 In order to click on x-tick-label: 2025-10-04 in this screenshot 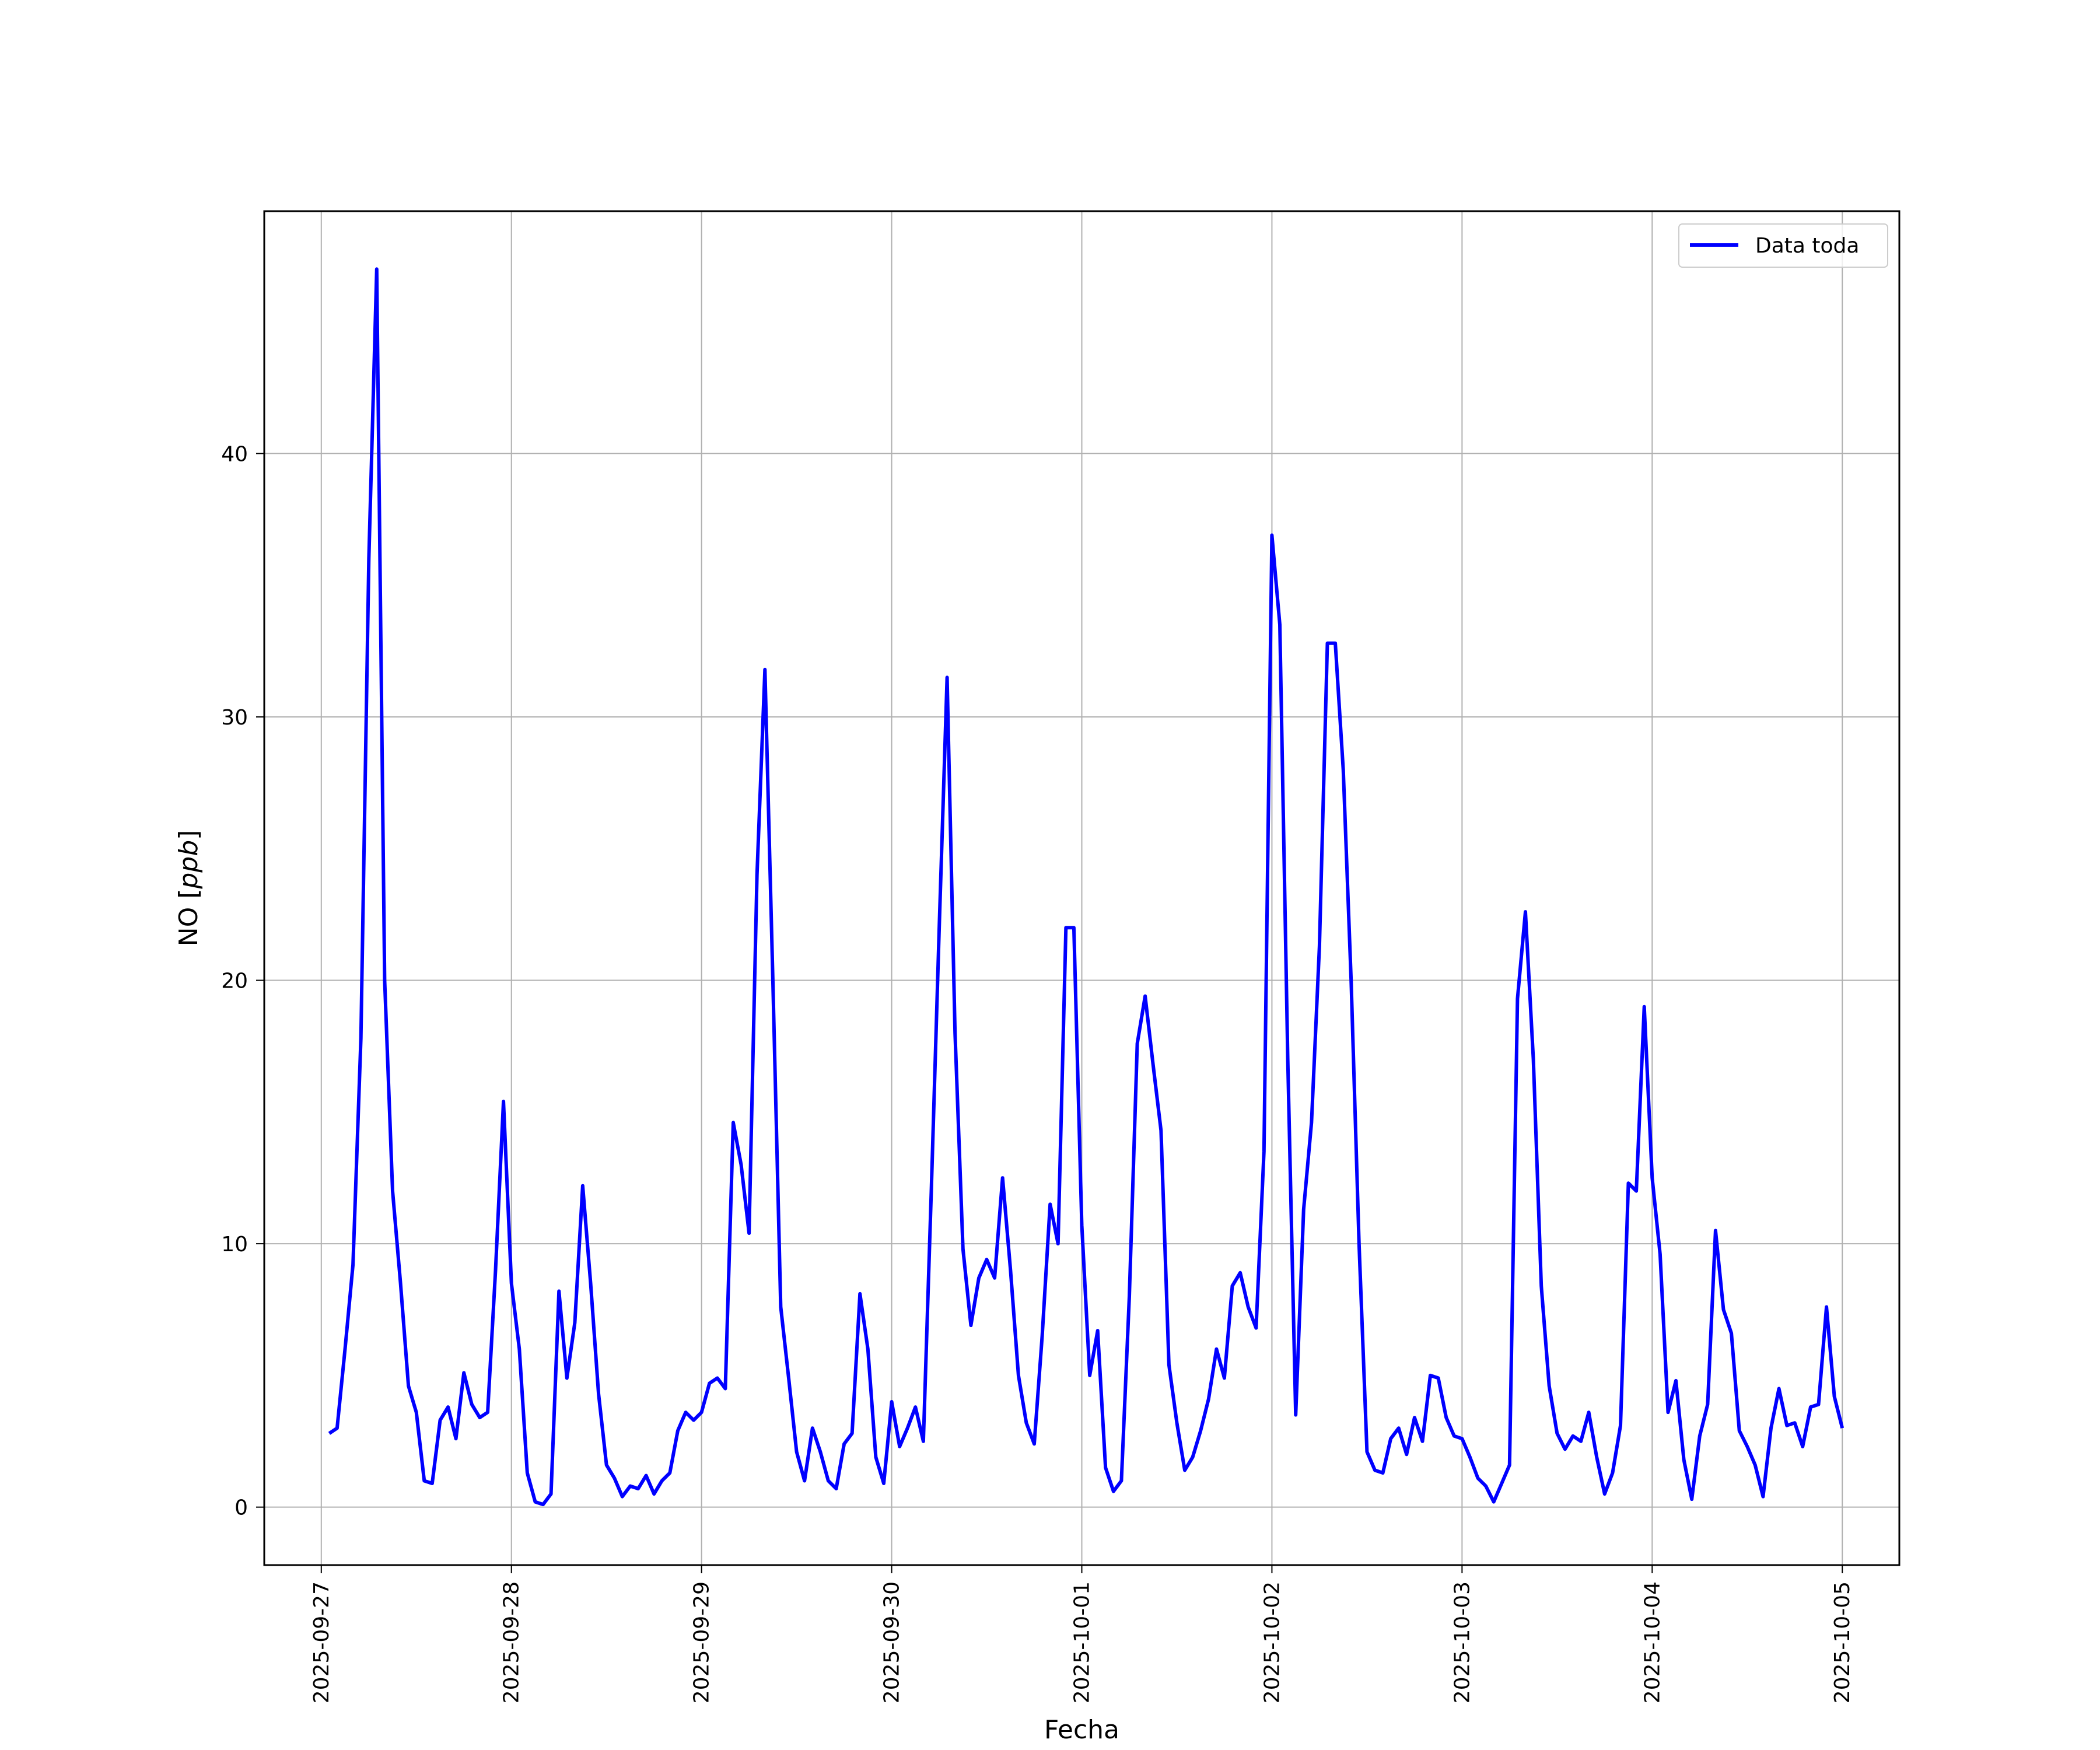, I will do `click(1652, 1642)`.